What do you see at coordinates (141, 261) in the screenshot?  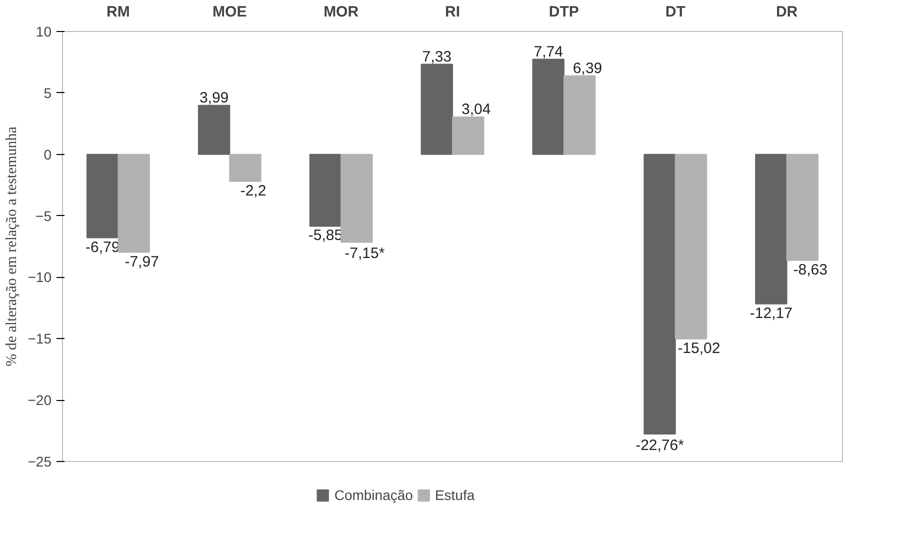 I see `data-label: -7,97` at bounding box center [141, 261].